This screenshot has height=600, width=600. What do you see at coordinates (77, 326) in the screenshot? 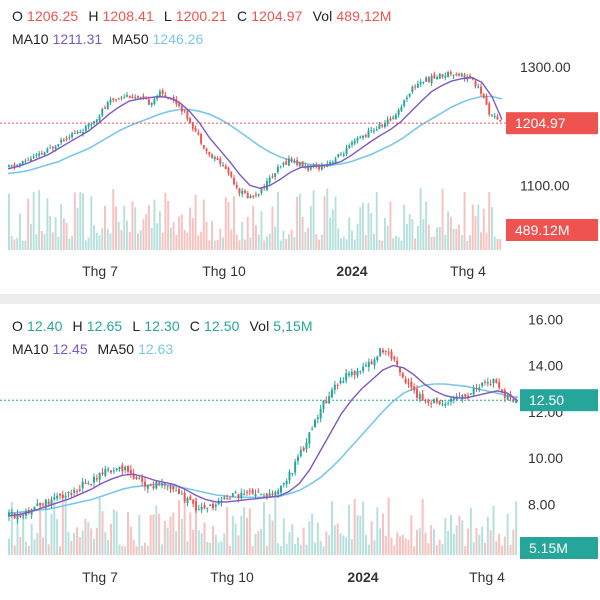
I see `high-label: H` at bounding box center [77, 326].